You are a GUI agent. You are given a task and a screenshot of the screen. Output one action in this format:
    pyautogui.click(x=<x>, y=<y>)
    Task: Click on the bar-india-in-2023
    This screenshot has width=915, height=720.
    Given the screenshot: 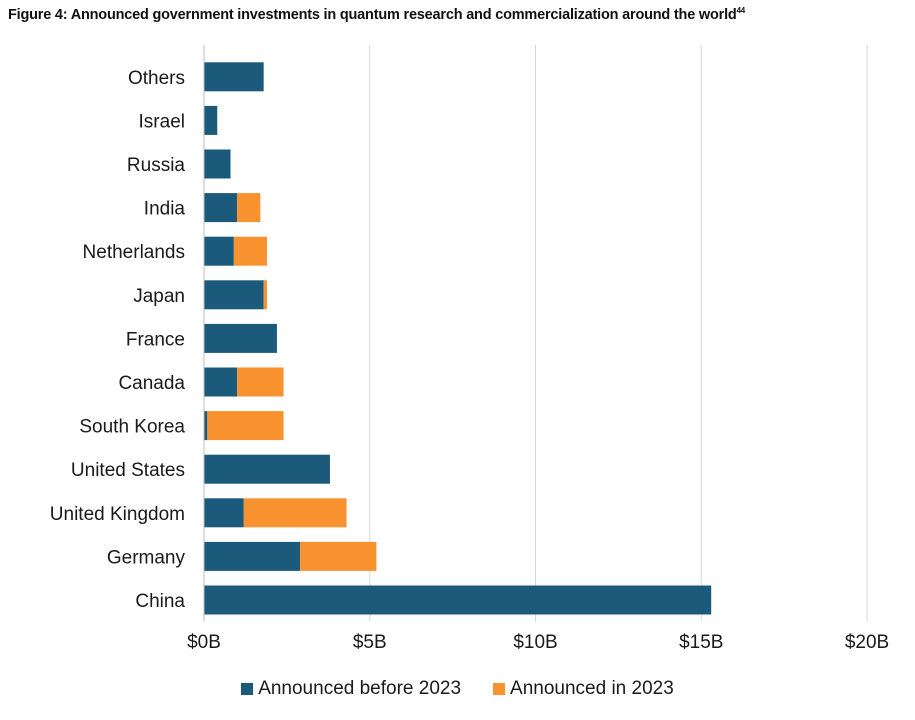 What is the action you would take?
    pyautogui.click(x=249, y=208)
    